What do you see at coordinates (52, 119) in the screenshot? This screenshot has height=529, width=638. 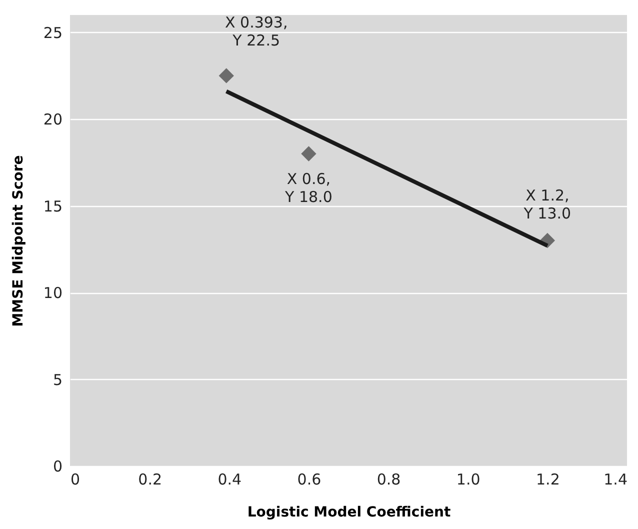 I see `y-tick-label: 20` at bounding box center [52, 119].